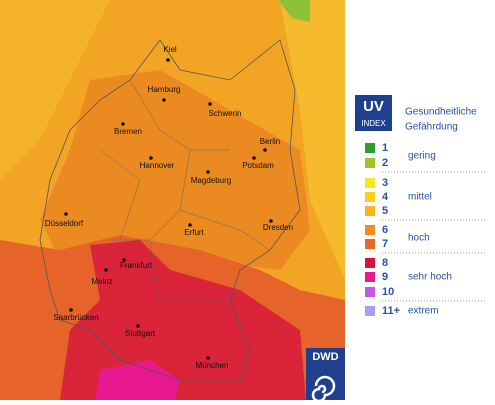 This screenshot has height=405, width=495. I want to click on city-label: Frankfurt, so click(136, 265).